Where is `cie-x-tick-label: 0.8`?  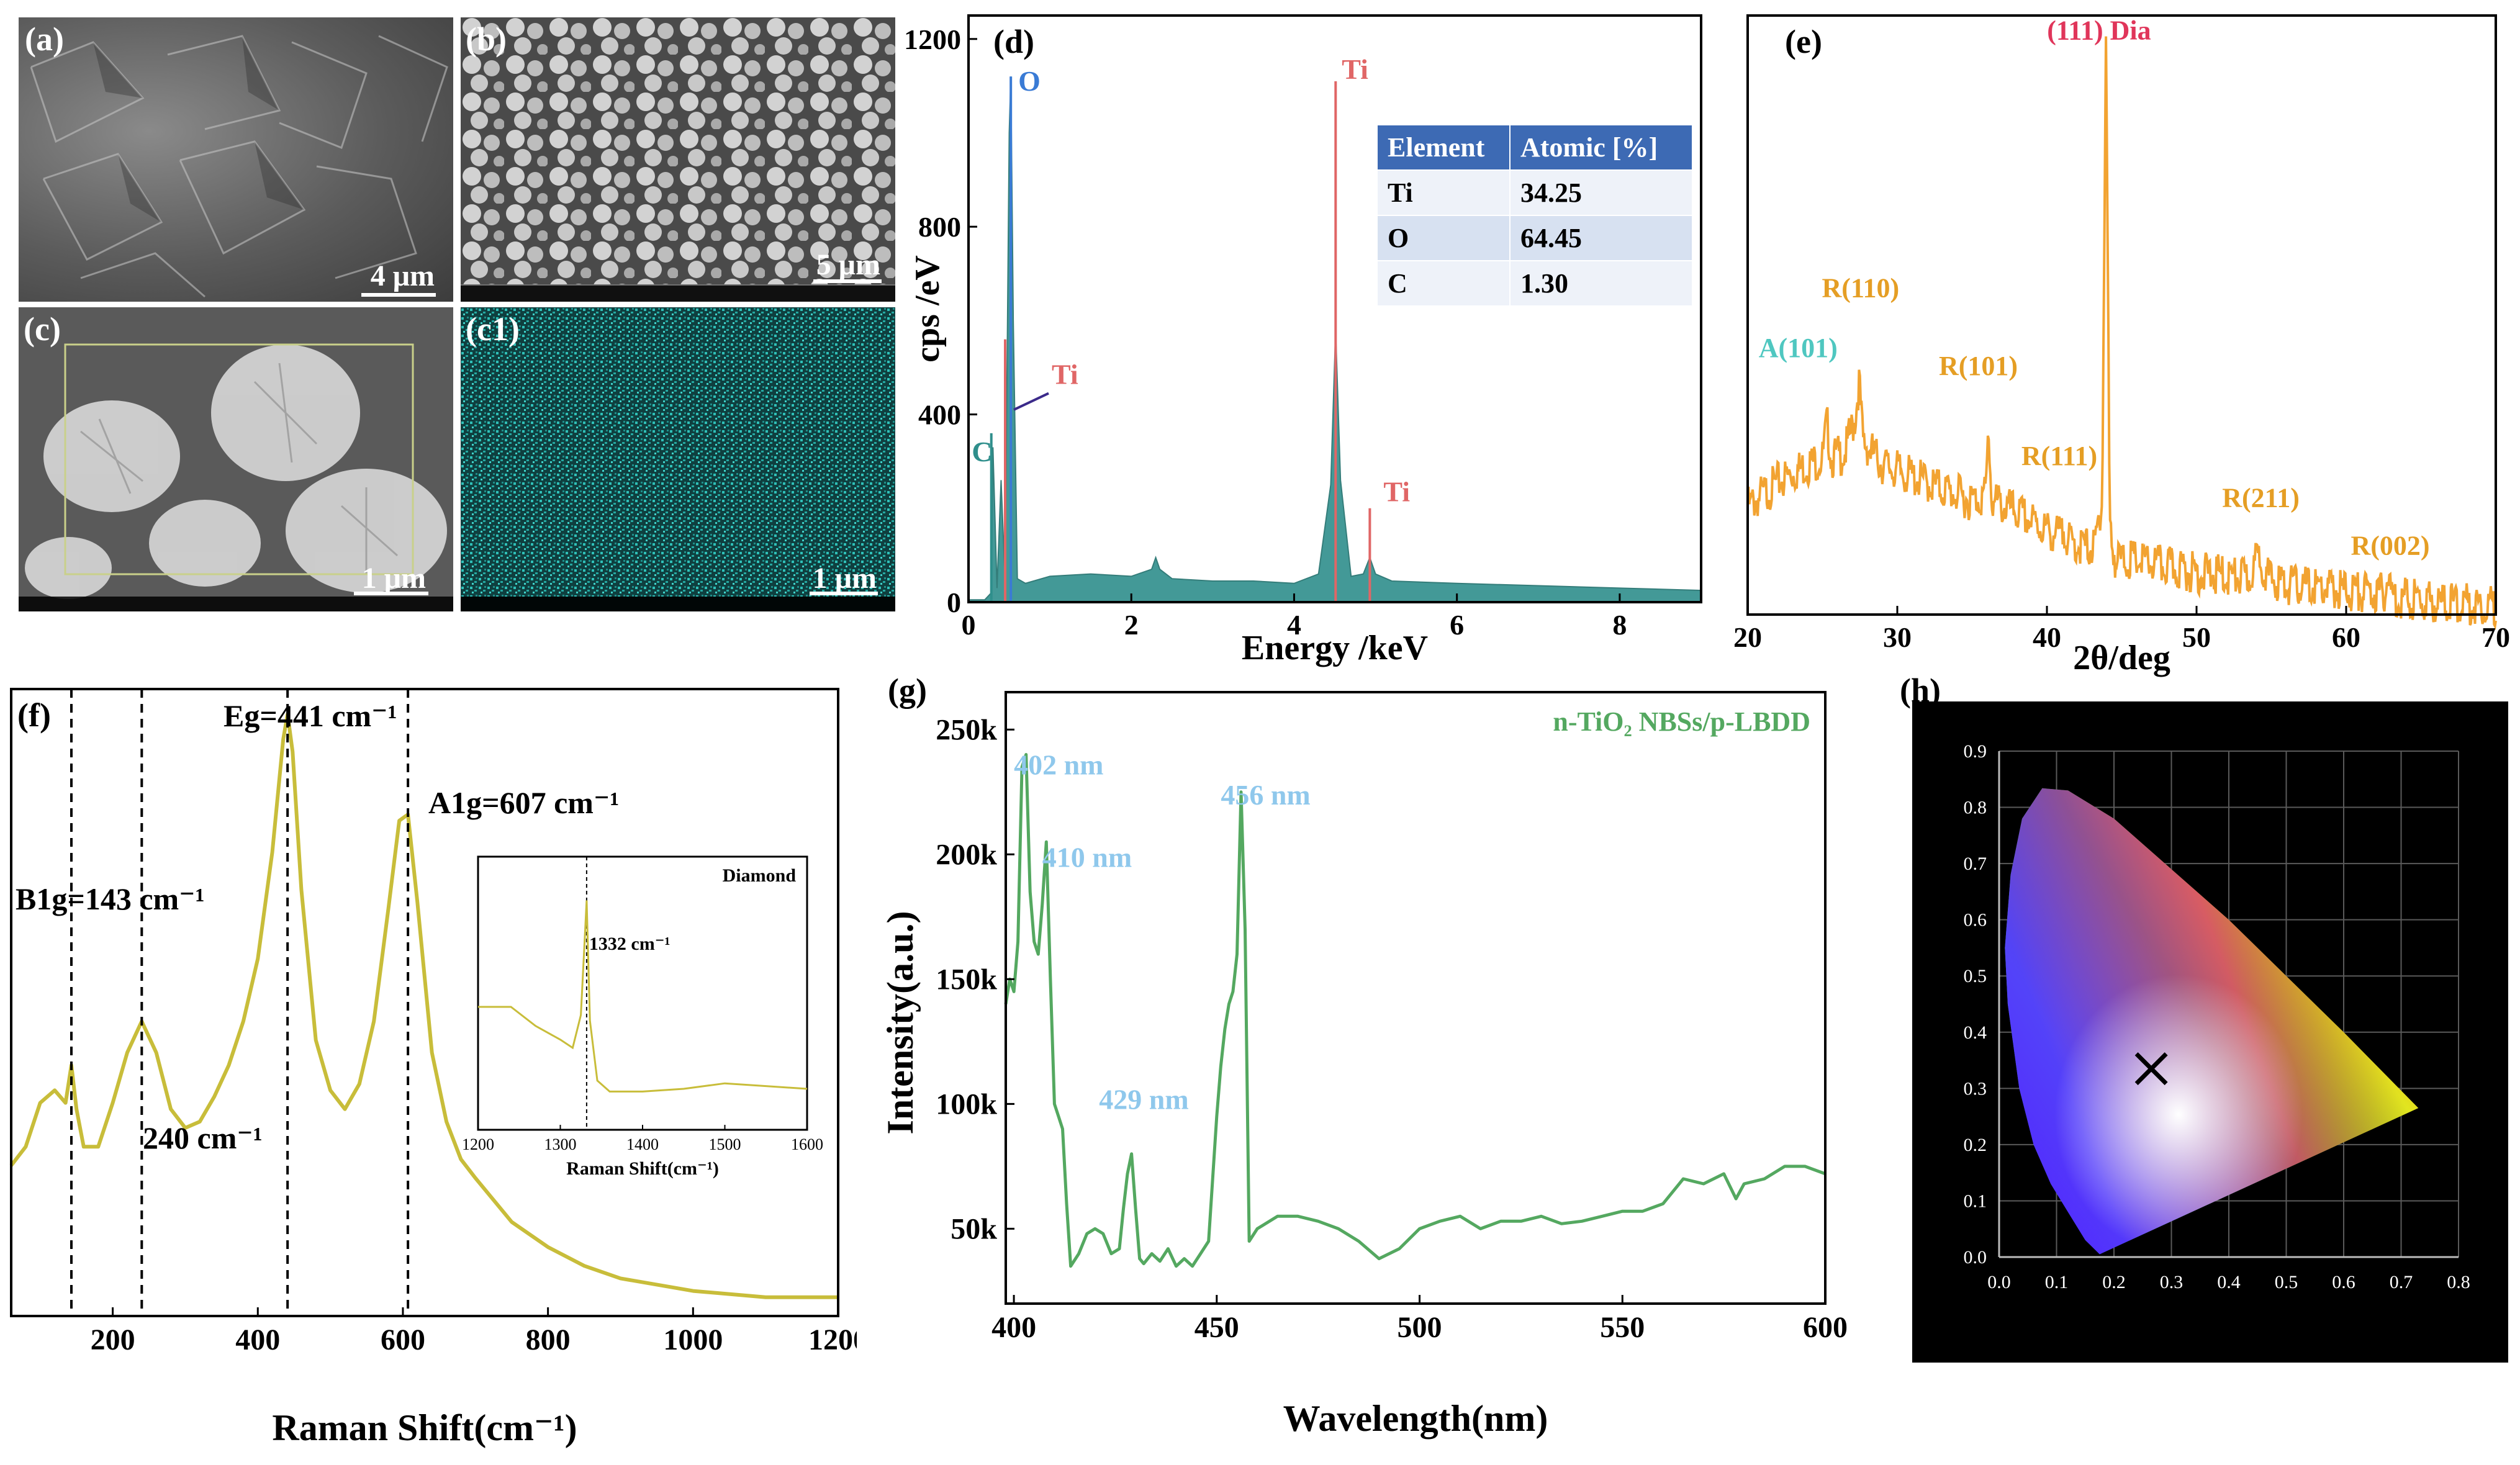 cie-x-tick-label: 0.8 is located at coordinates (2458, 1282).